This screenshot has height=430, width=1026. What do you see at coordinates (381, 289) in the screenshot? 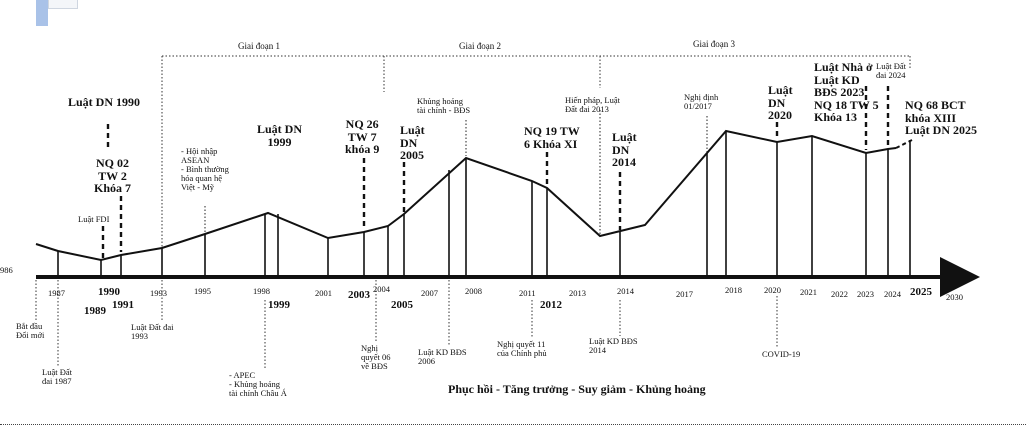
I see `axis-year: 2004` at bounding box center [381, 289].